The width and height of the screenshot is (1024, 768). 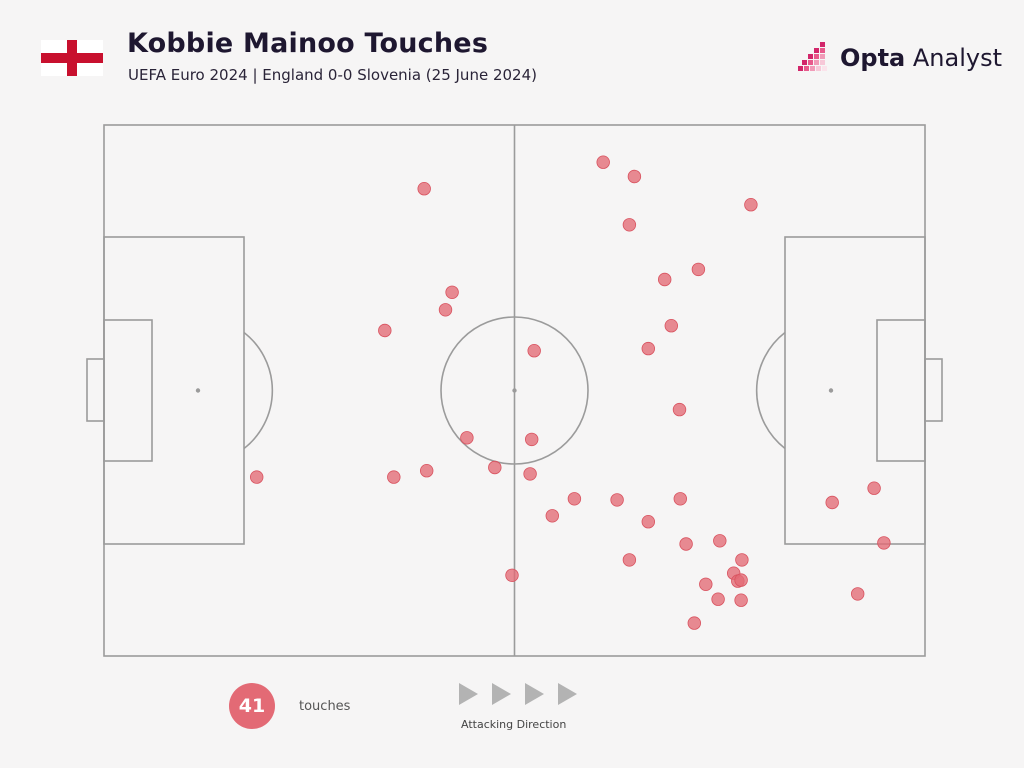 What do you see at coordinates (308, 43) in the screenshot?
I see `chart-title: Kobbie Mainoo Touches` at bounding box center [308, 43].